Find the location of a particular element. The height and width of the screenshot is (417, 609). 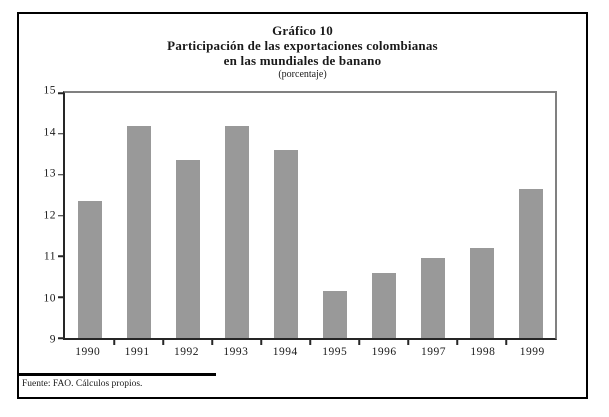

y-tick-label: 11 is located at coordinates (49, 256).